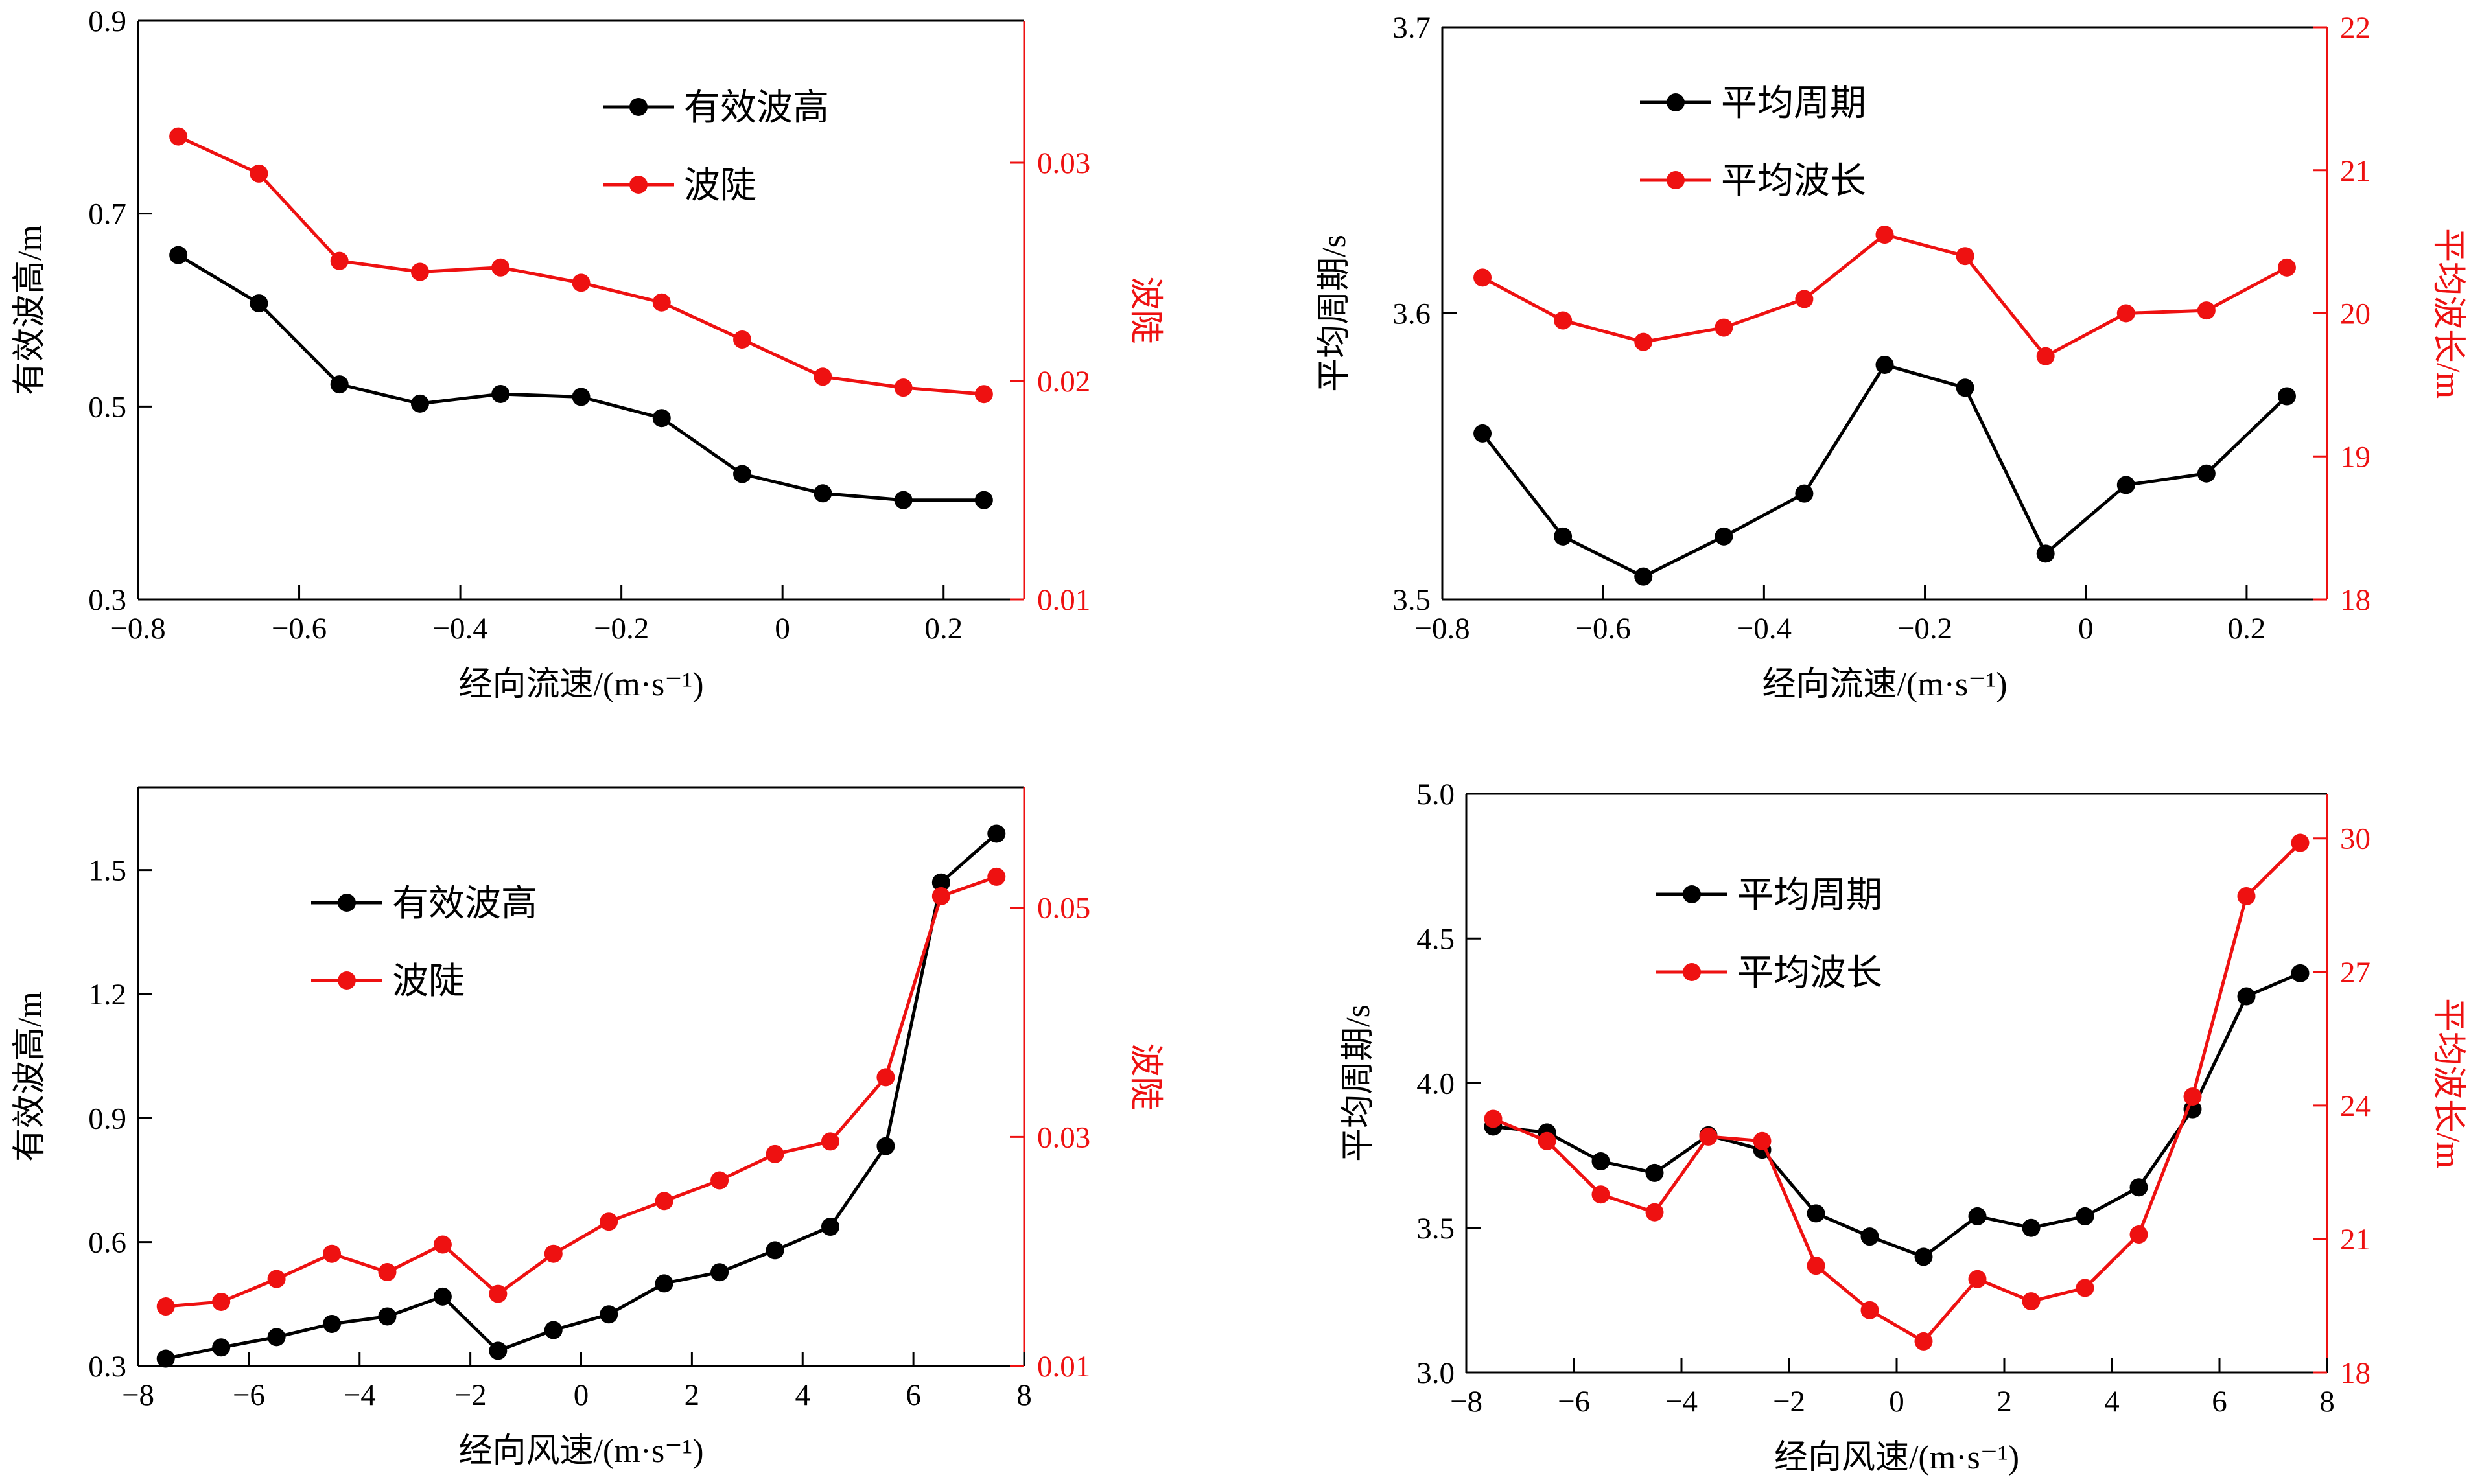 The image size is (2482, 1484). Describe the element at coordinates (1411, 28) in the screenshot. I see `y-tick-label: 3.7` at that location.